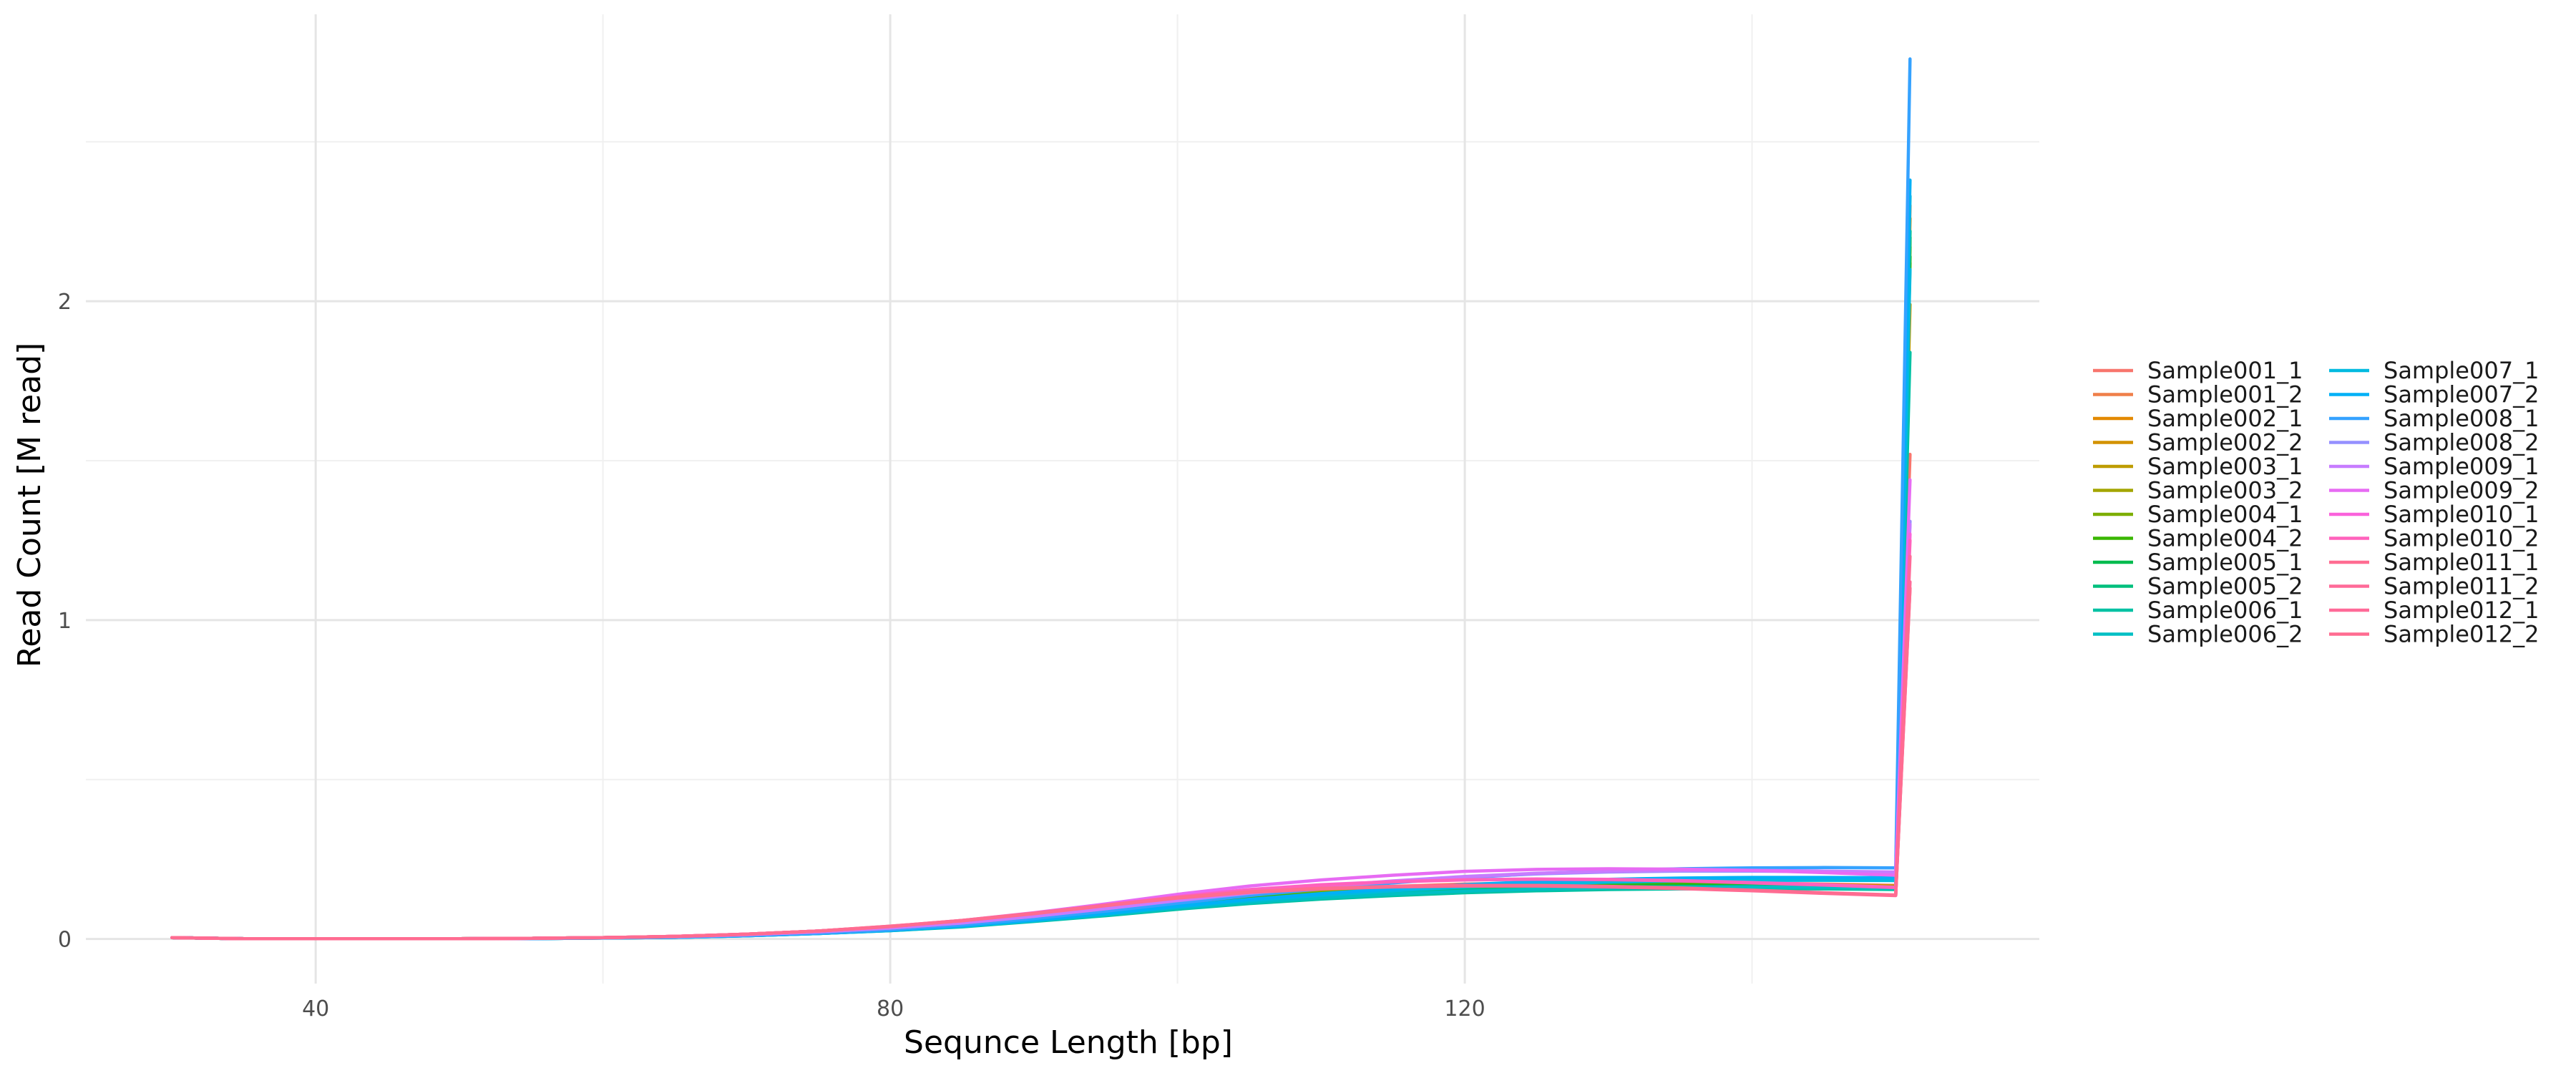  I want to click on legend-item: Sample011_1, so click(2434, 562).